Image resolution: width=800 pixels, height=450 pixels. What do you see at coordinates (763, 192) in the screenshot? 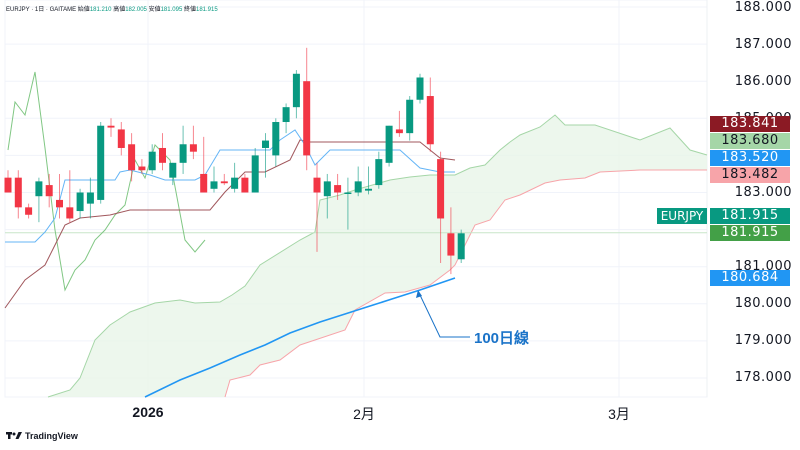
I see `price-tick: 183.000` at bounding box center [763, 192].